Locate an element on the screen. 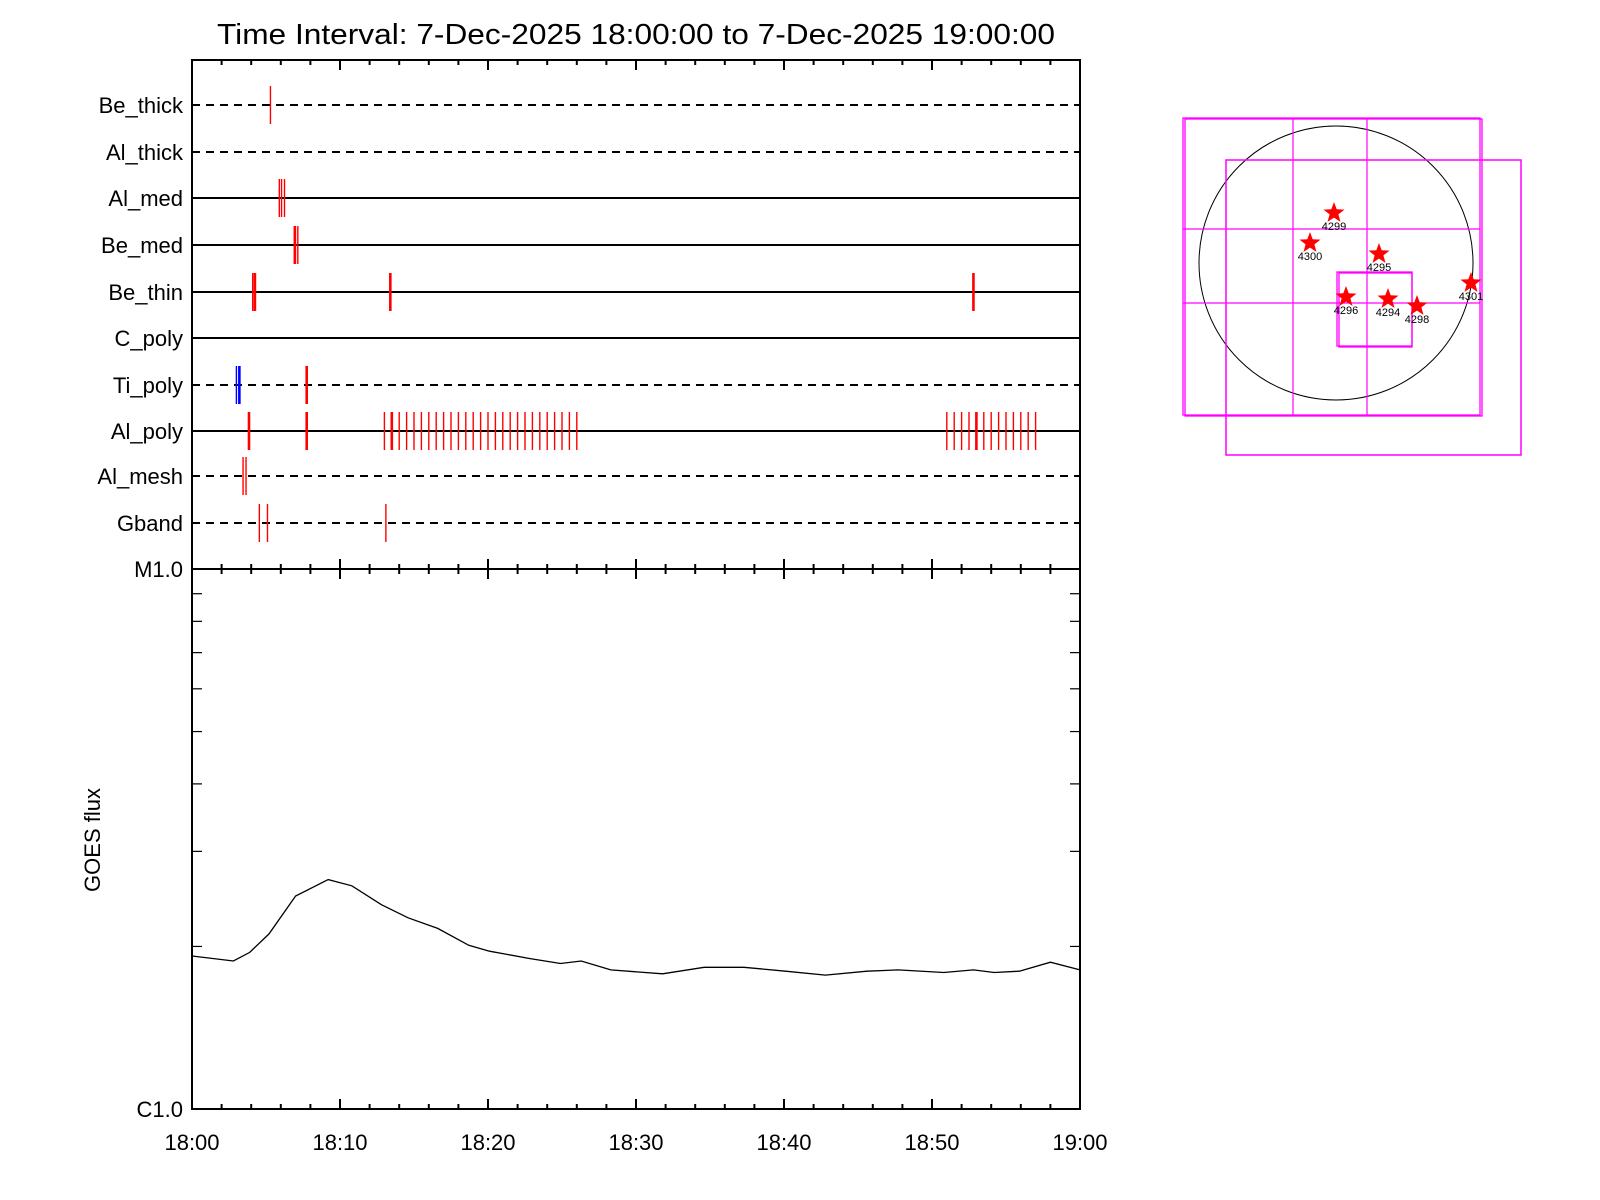 The image size is (1600, 1200). timeline-row-gband: Gband is located at coordinates (598, 523).